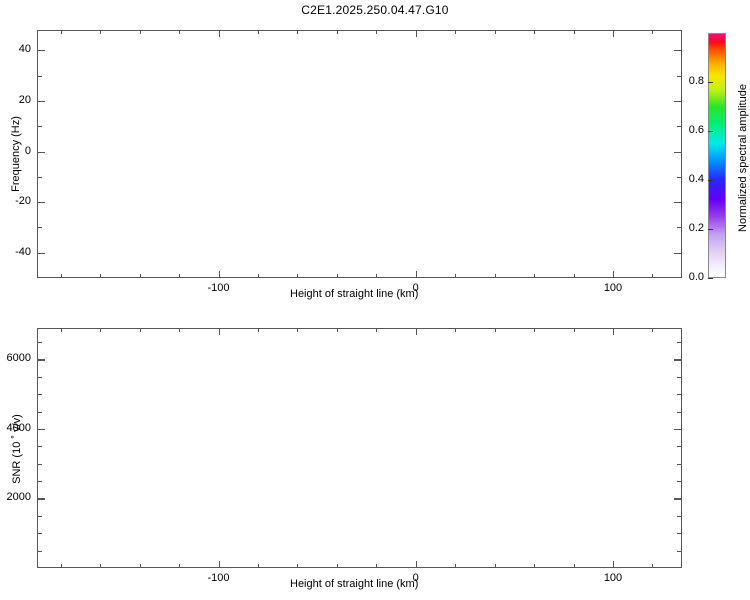  I want to click on snr-xtick-label: 100, so click(613, 578).